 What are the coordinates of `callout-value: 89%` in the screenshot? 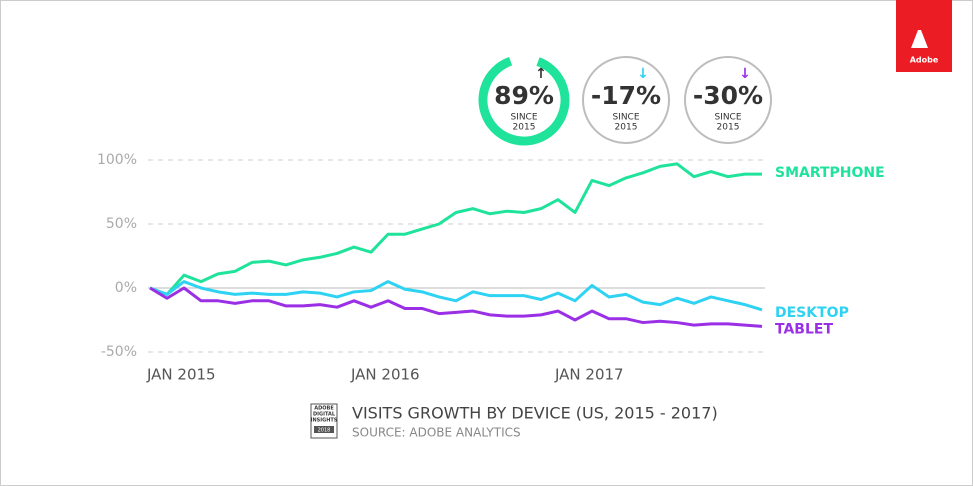 It's located at (524, 95).